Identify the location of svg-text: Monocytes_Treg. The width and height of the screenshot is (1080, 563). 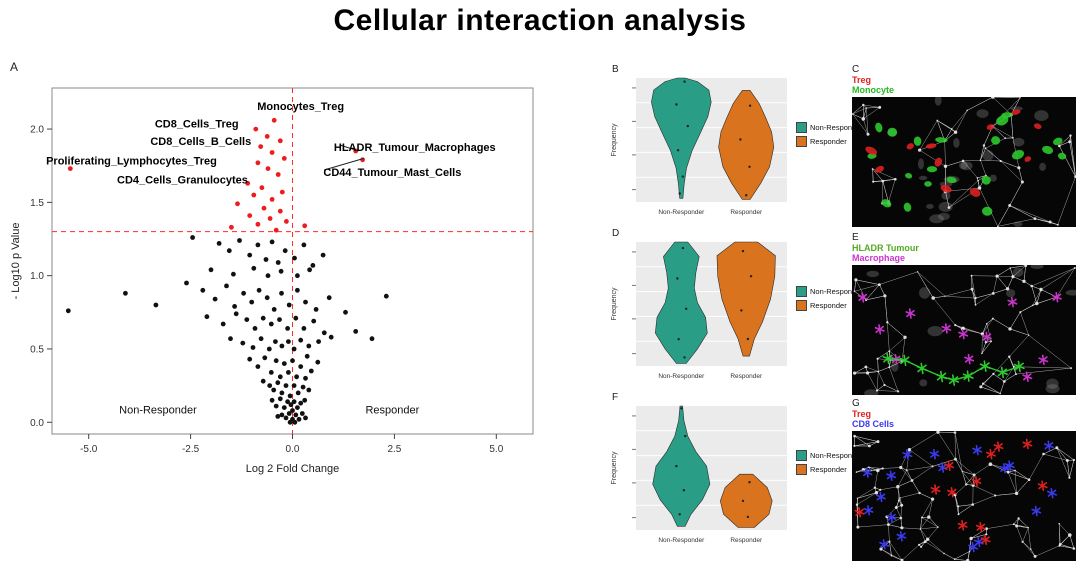
(300, 107).